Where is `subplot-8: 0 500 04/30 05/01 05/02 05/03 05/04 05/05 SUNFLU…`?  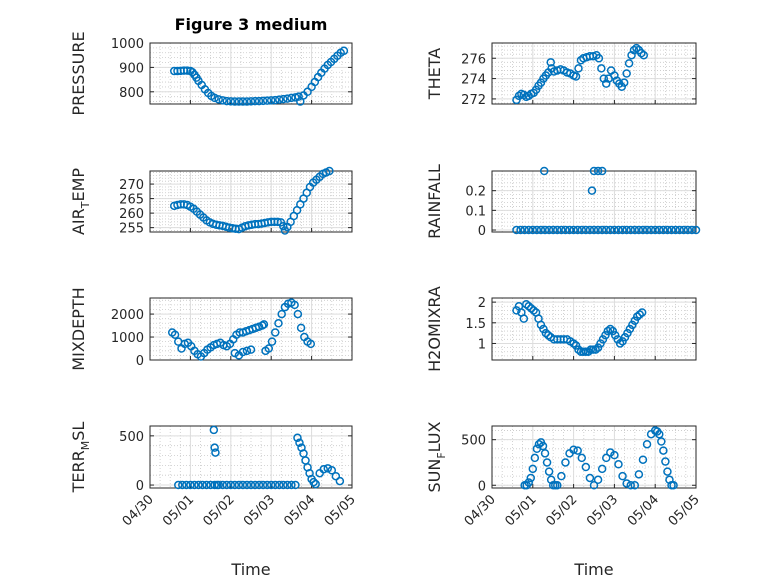 subplot-8: 0 500 04/30 05/01 05/02 05/03 05/04 05/05 SUNFLU… is located at coordinates (564, 475).